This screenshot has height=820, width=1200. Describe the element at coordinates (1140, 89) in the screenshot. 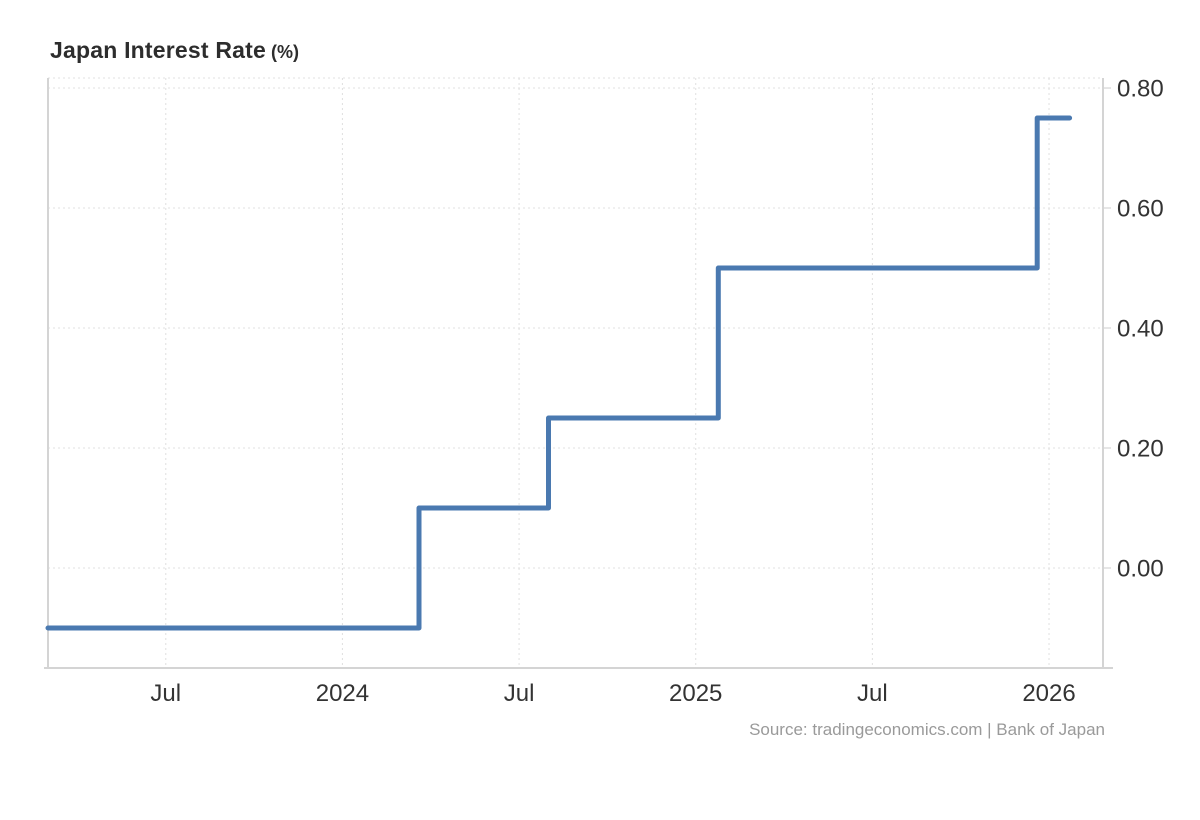

I see `y-tick-label: 0.80` at that location.